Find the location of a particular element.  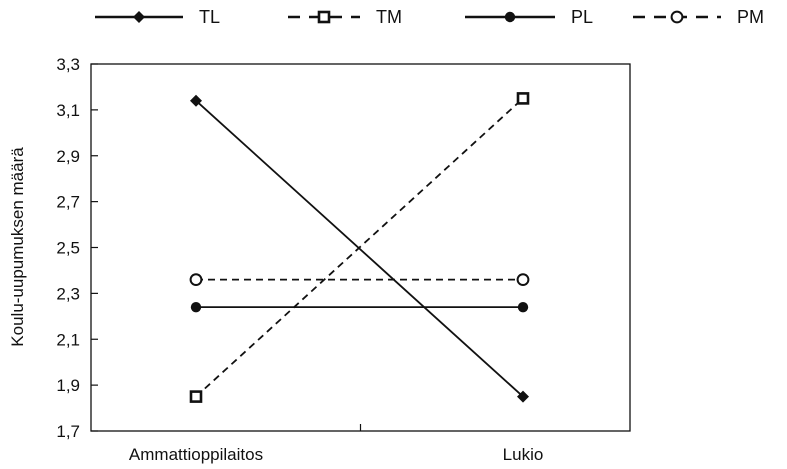

legend-label: TL is located at coordinates (209, 17).